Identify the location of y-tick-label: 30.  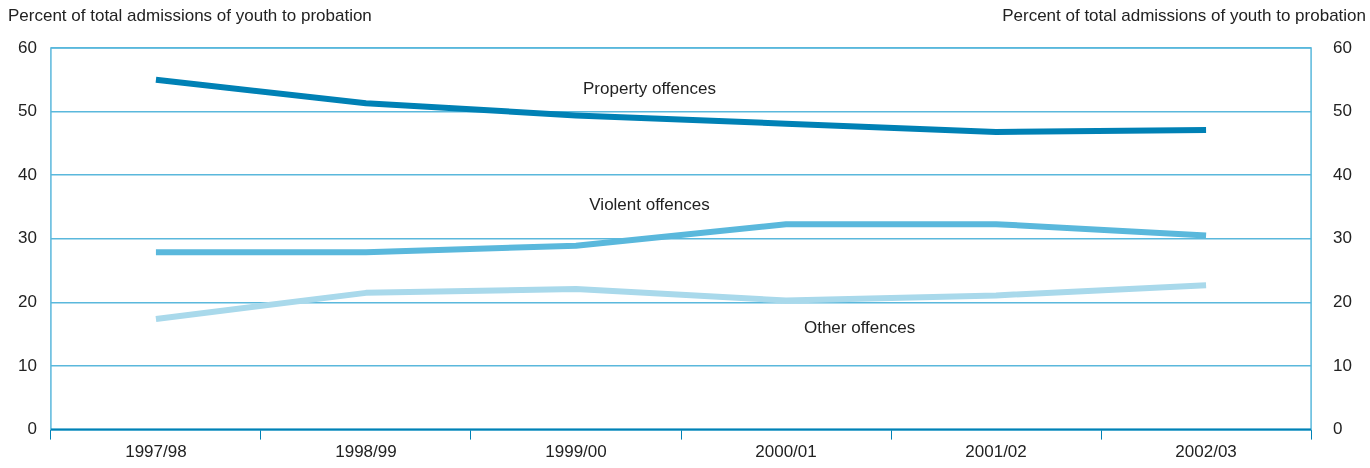
(27, 238).